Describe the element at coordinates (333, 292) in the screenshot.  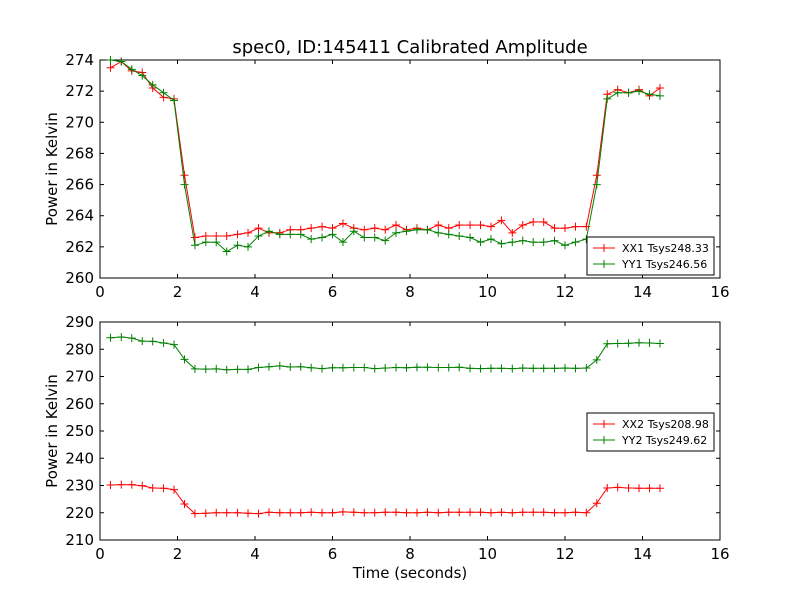
I see `x-tick-label: 6` at that location.